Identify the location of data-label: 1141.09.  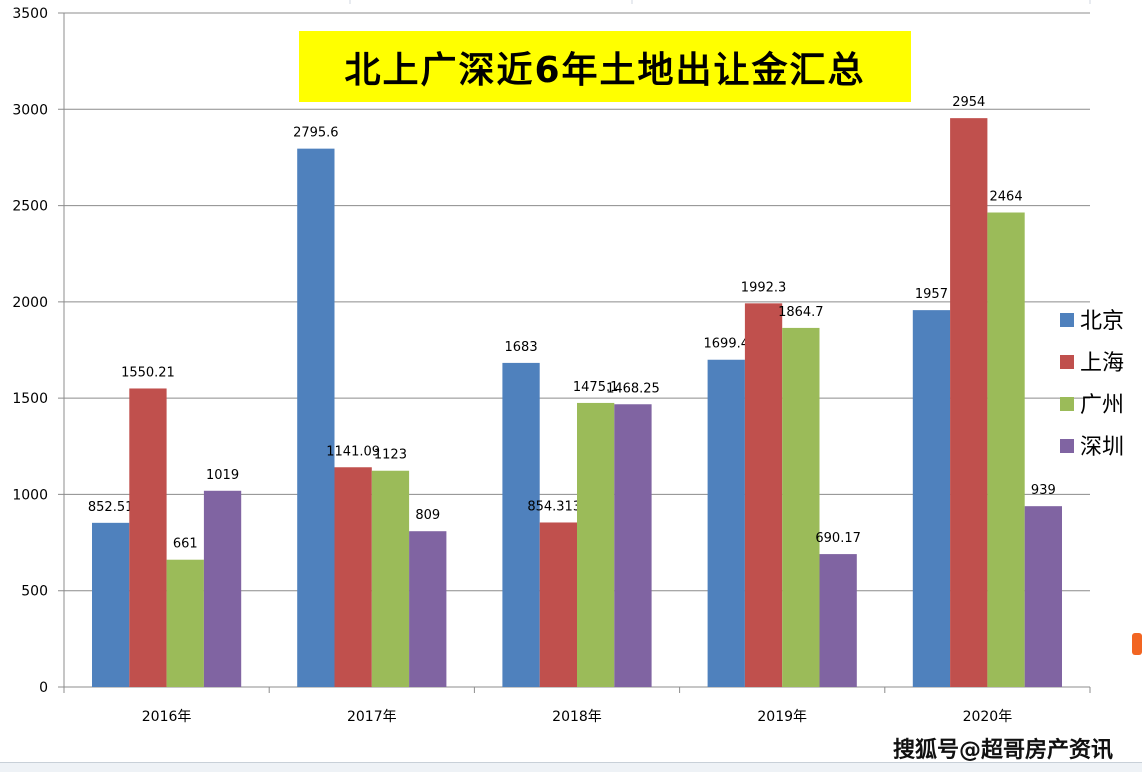
(353, 451).